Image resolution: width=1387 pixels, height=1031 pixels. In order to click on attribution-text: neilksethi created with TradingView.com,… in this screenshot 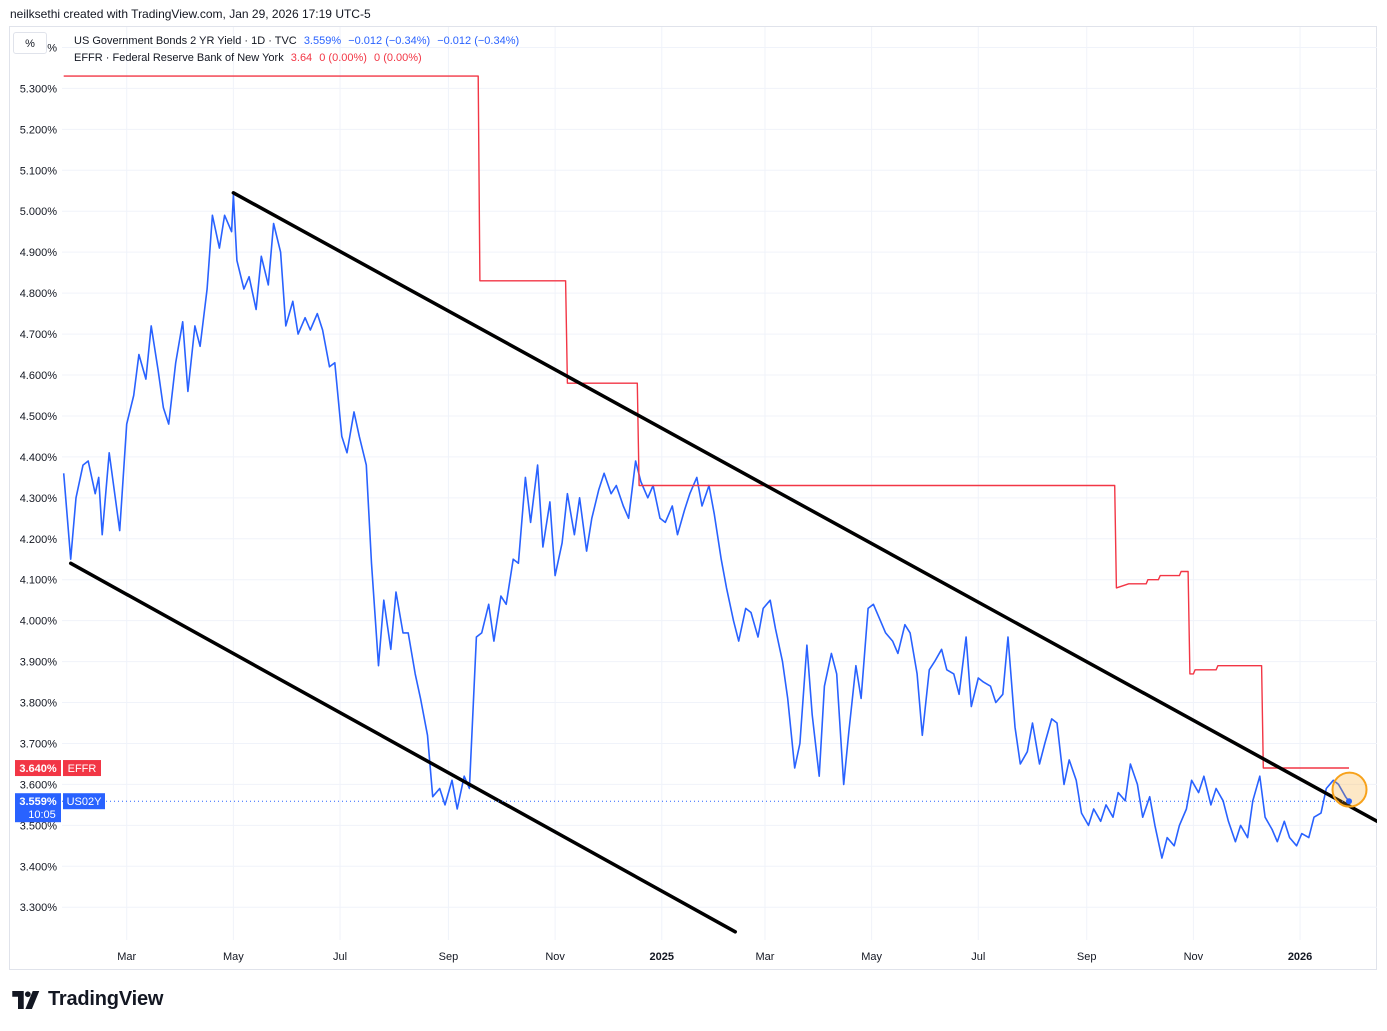, I will do `click(190, 14)`.